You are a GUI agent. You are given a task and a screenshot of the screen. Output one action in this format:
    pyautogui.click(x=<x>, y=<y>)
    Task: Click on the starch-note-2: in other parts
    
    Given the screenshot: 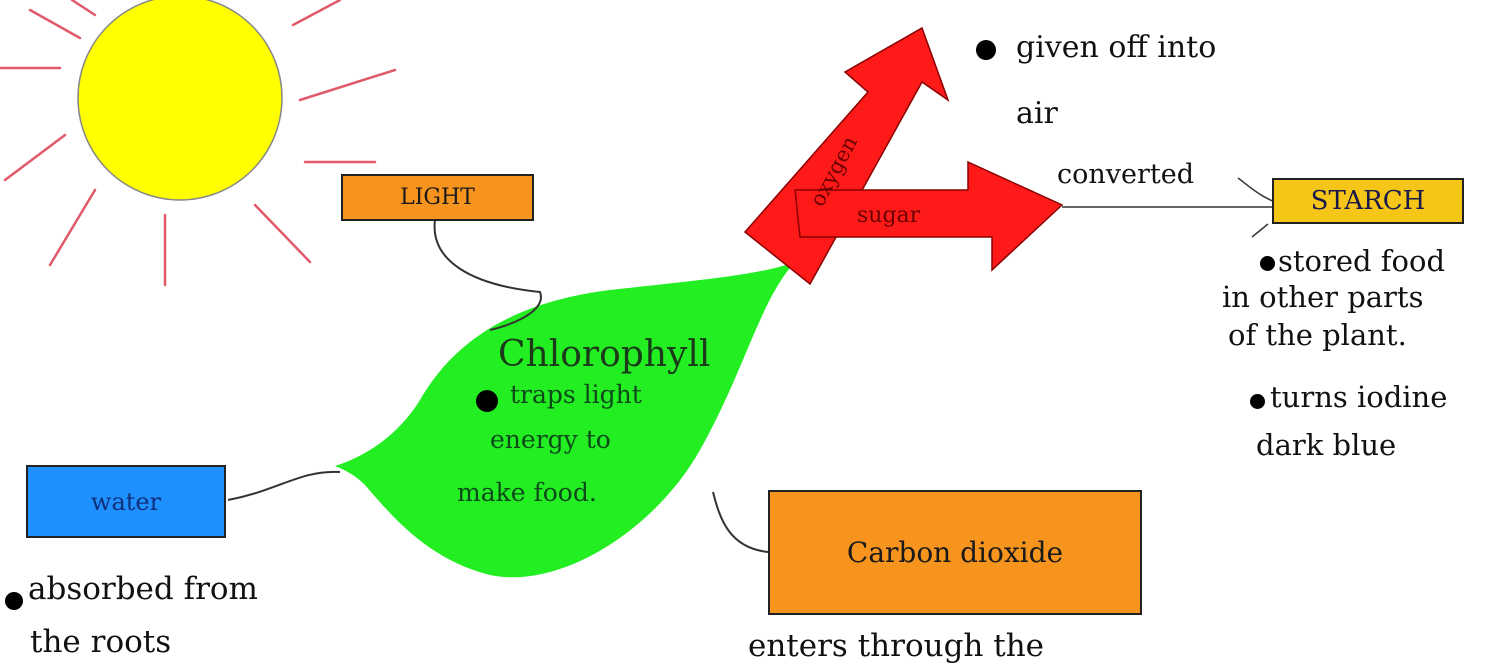 What is the action you would take?
    pyautogui.click(x=1323, y=297)
    